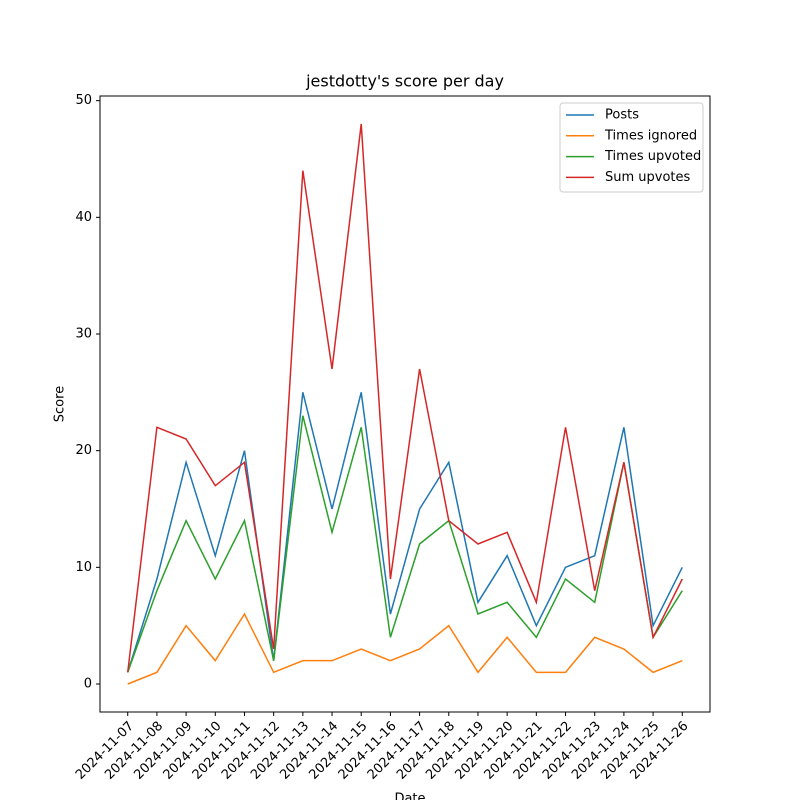 The height and width of the screenshot is (800, 800). What do you see at coordinates (83, 334) in the screenshot?
I see `y-tick-label: 30` at bounding box center [83, 334].